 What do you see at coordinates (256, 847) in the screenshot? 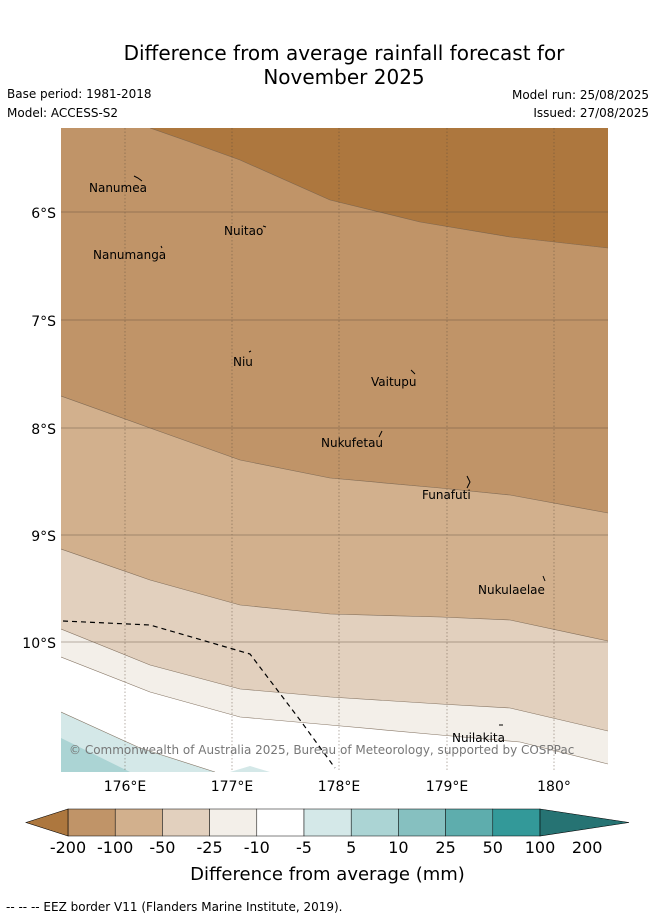
I see `colorbar-tick-label: -10` at bounding box center [256, 847].